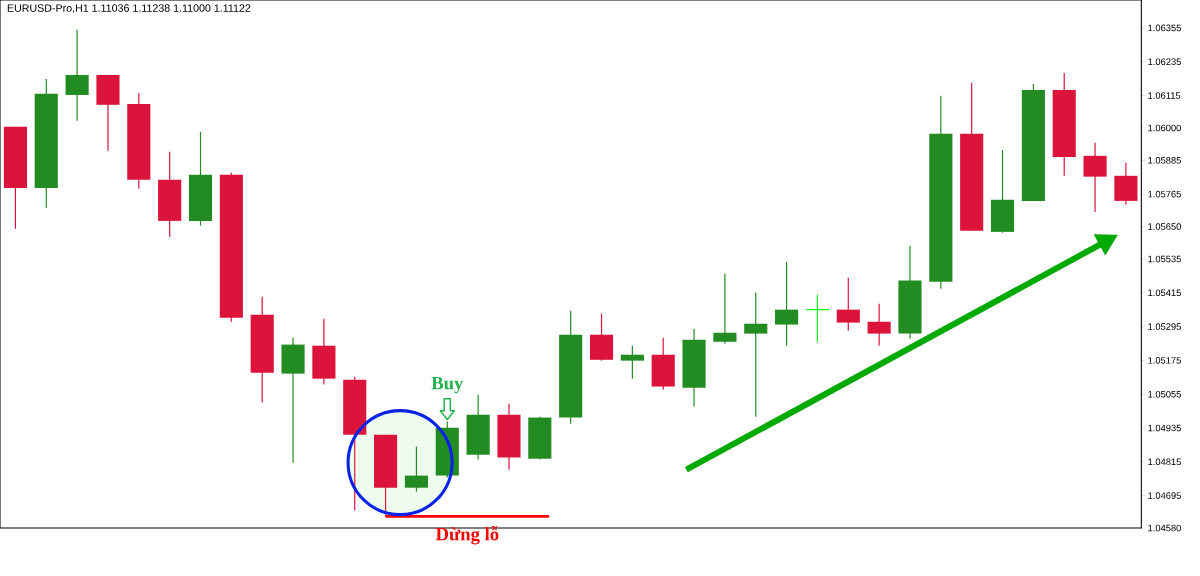 The height and width of the screenshot is (576, 1200). What do you see at coordinates (1164, 528) in the screenshot?
I see `y-tick-label: 1.04580` at bounding box center [1164, 528].